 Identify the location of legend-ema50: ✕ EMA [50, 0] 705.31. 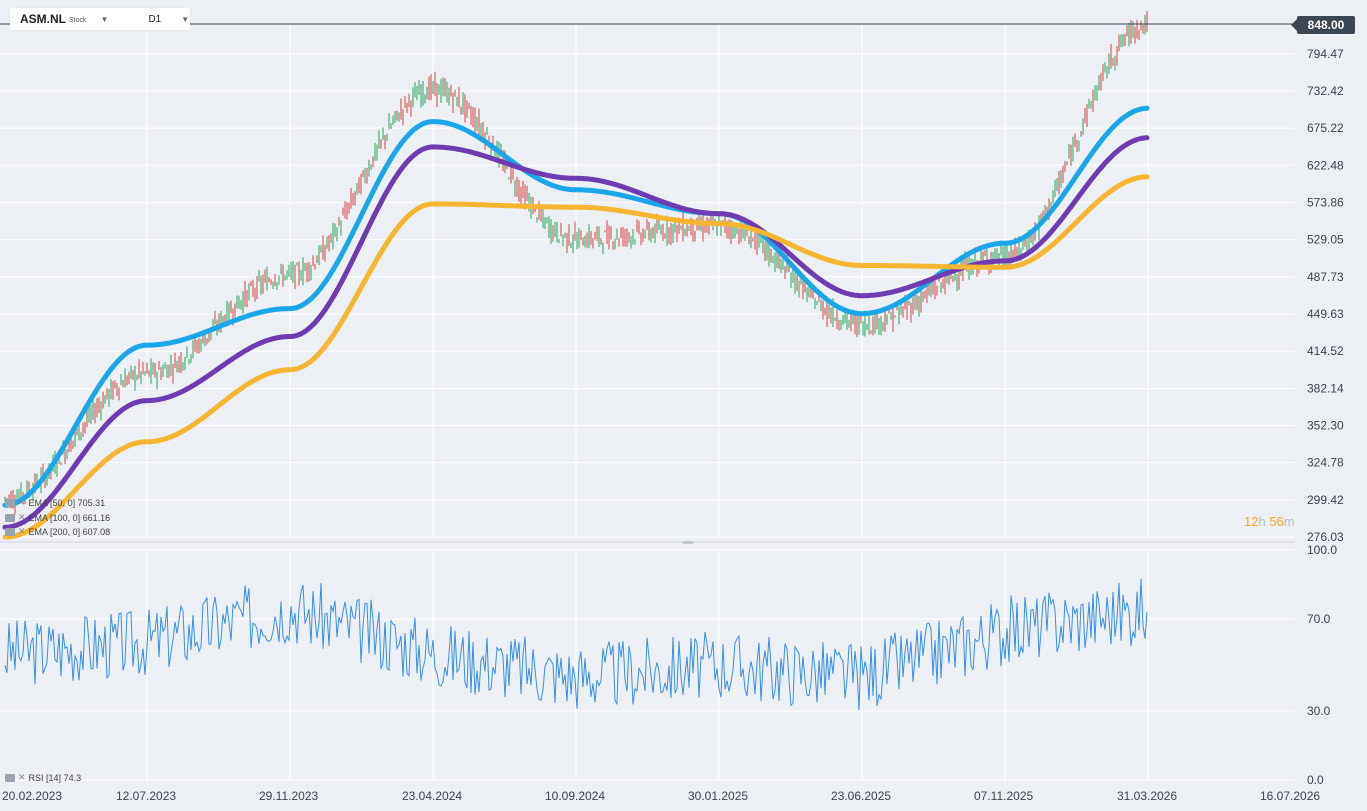
(55, 502).